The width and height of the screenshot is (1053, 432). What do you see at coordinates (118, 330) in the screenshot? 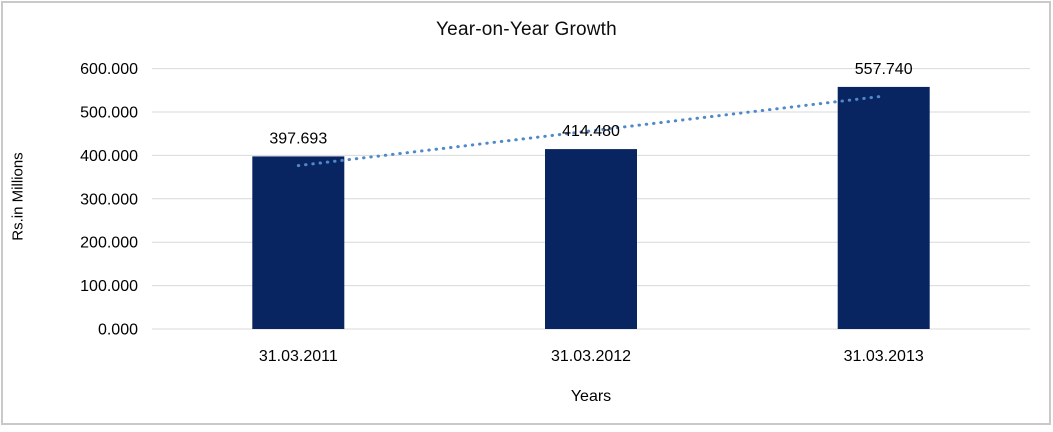
I see `y-tick-label: 0.000` at bounding box center [118, 330].